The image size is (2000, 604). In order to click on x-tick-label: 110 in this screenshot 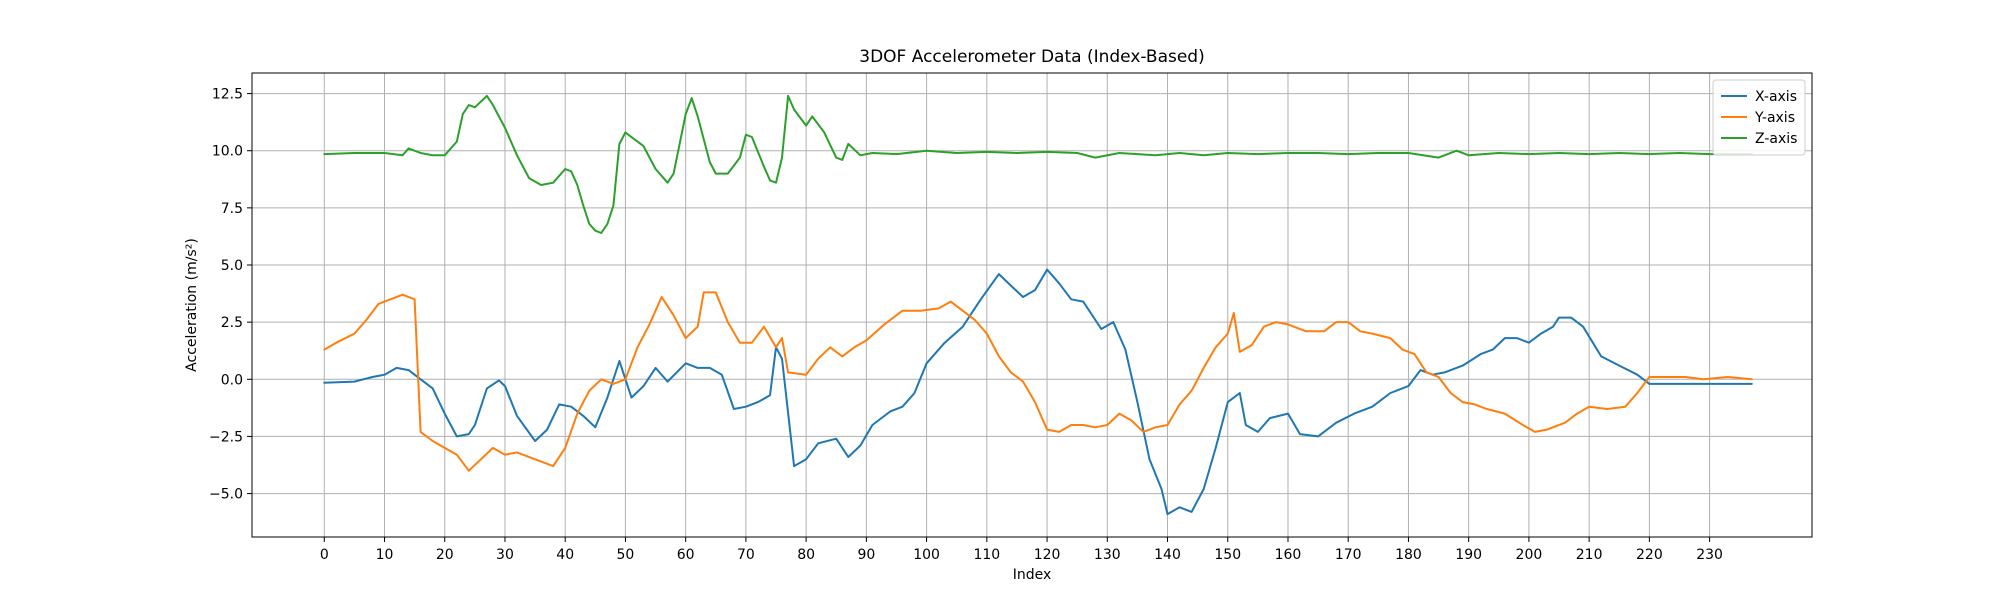, I will do `click(986, 555)`.